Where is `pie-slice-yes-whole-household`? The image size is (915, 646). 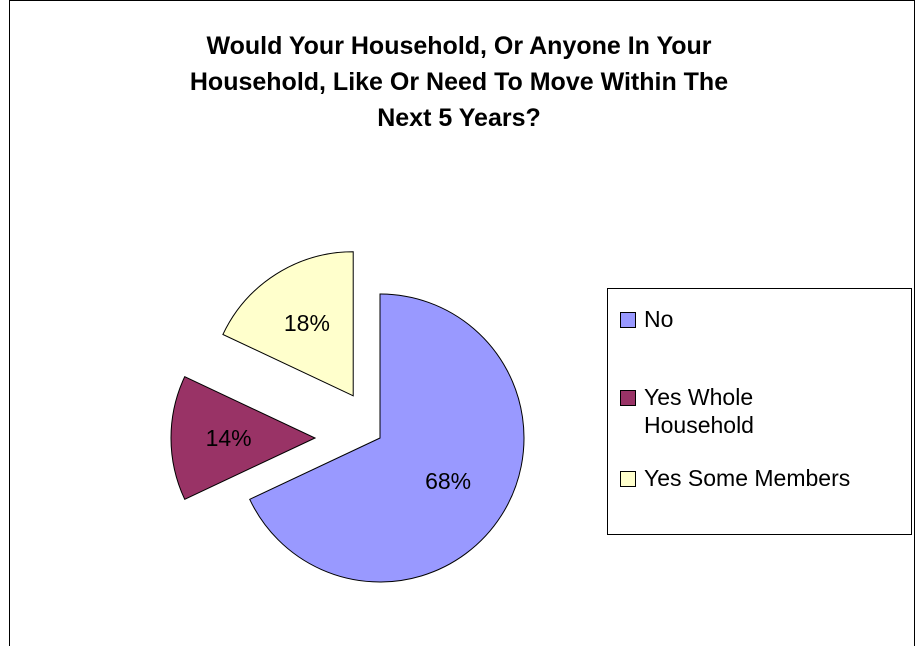
pie-slice-yes-whole-household is located at coordinates (243, 438).